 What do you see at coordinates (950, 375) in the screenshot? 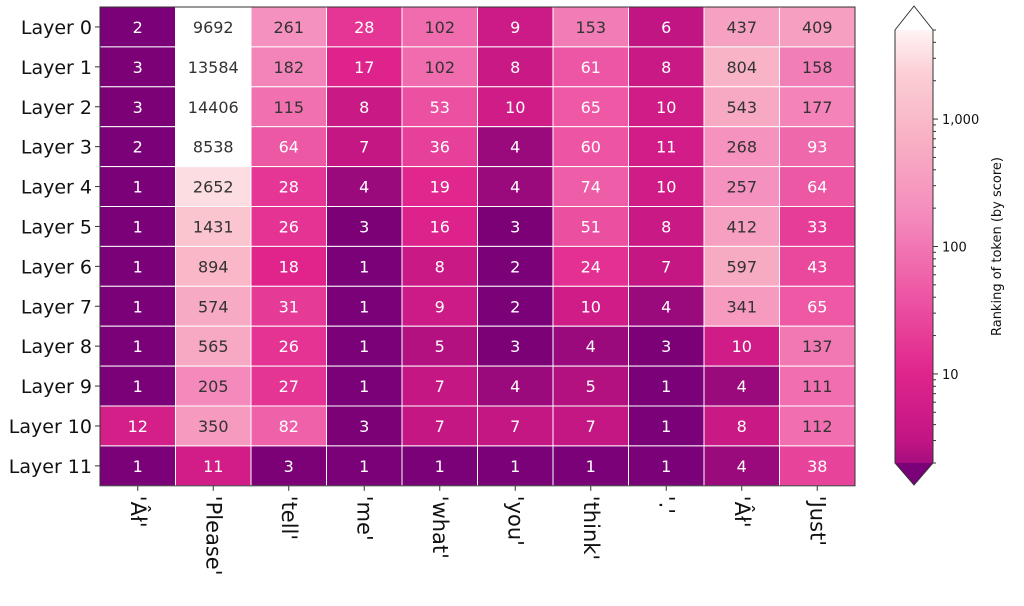
I see `colorbar-tick-label: 10` at bounding box center [950, 375].